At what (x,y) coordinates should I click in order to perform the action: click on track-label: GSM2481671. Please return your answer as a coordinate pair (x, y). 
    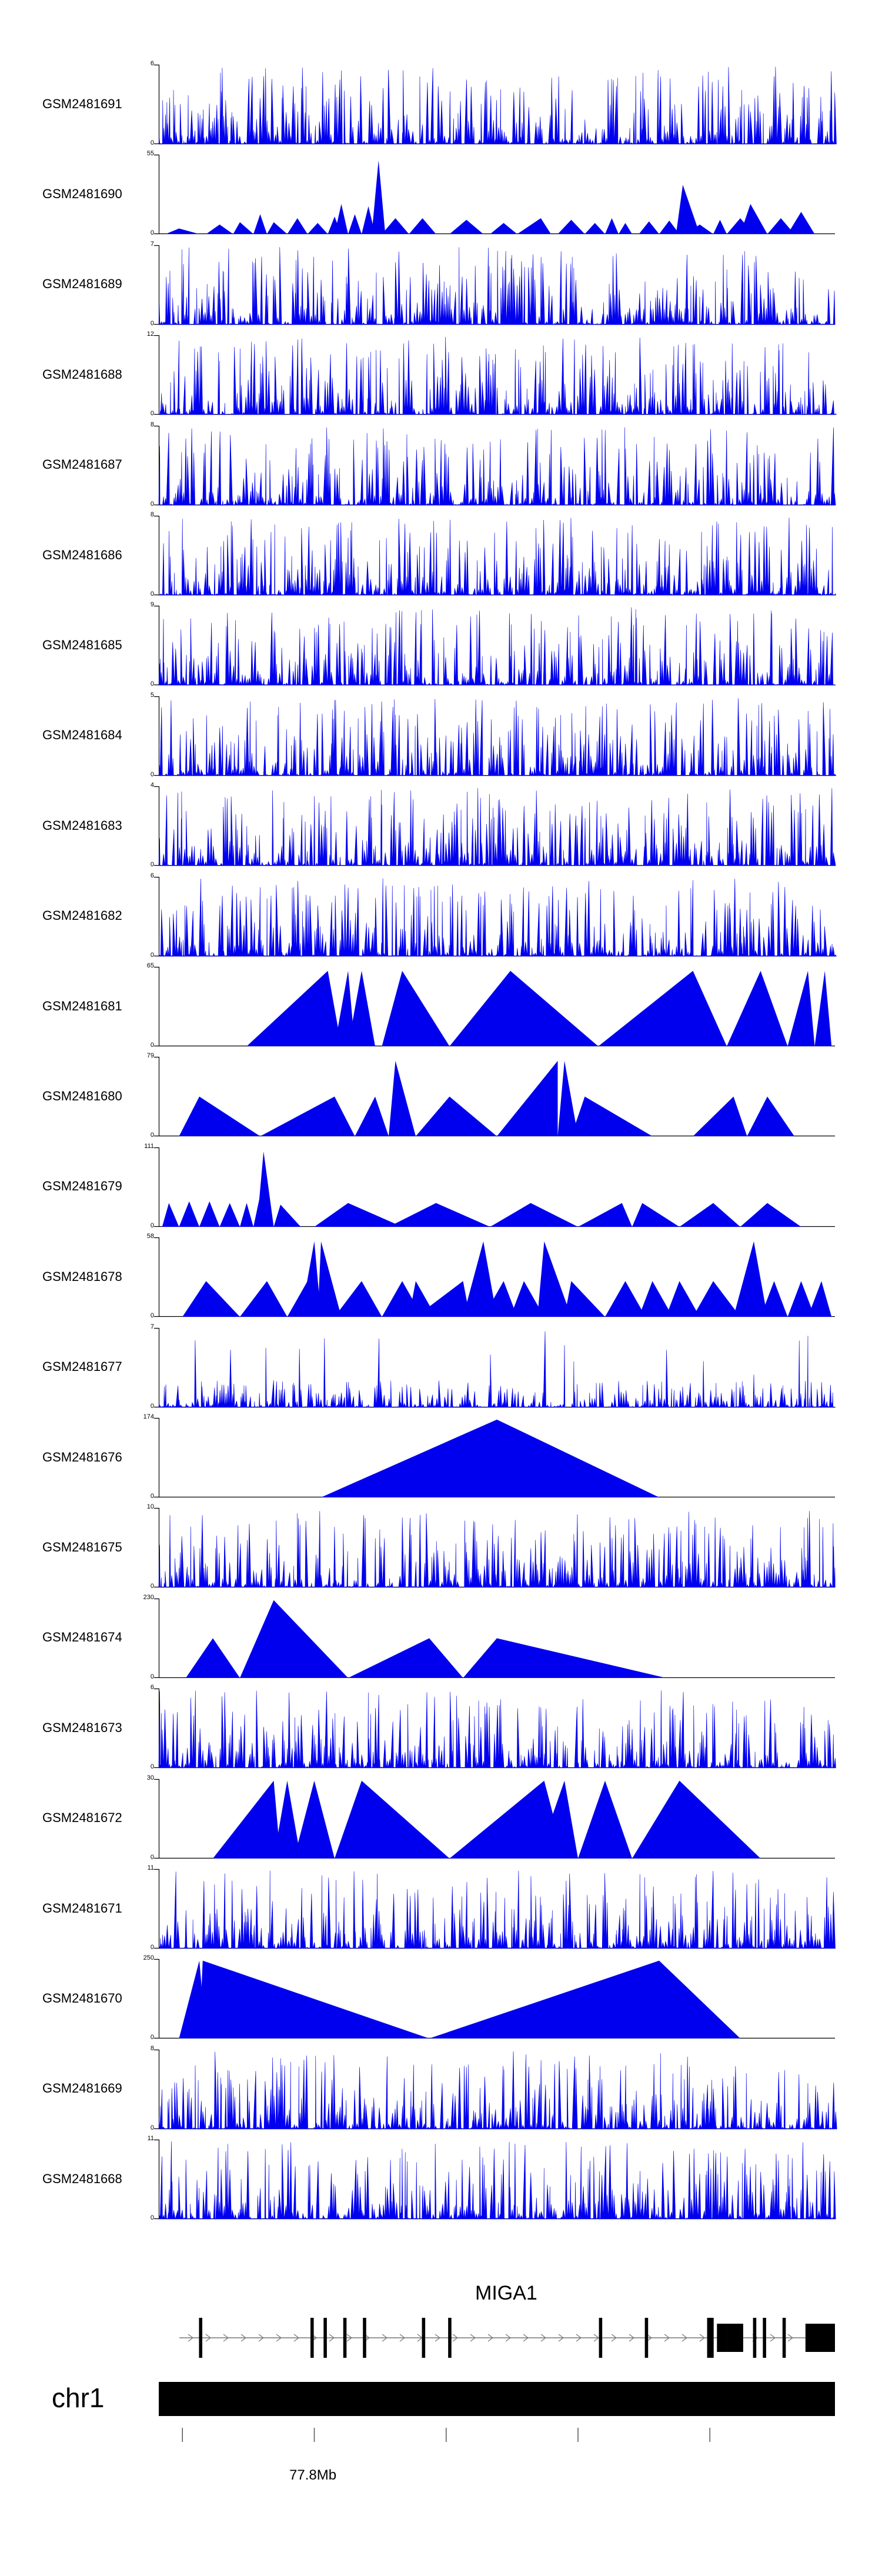
    Looking at the image, I should click on (82, 1908).